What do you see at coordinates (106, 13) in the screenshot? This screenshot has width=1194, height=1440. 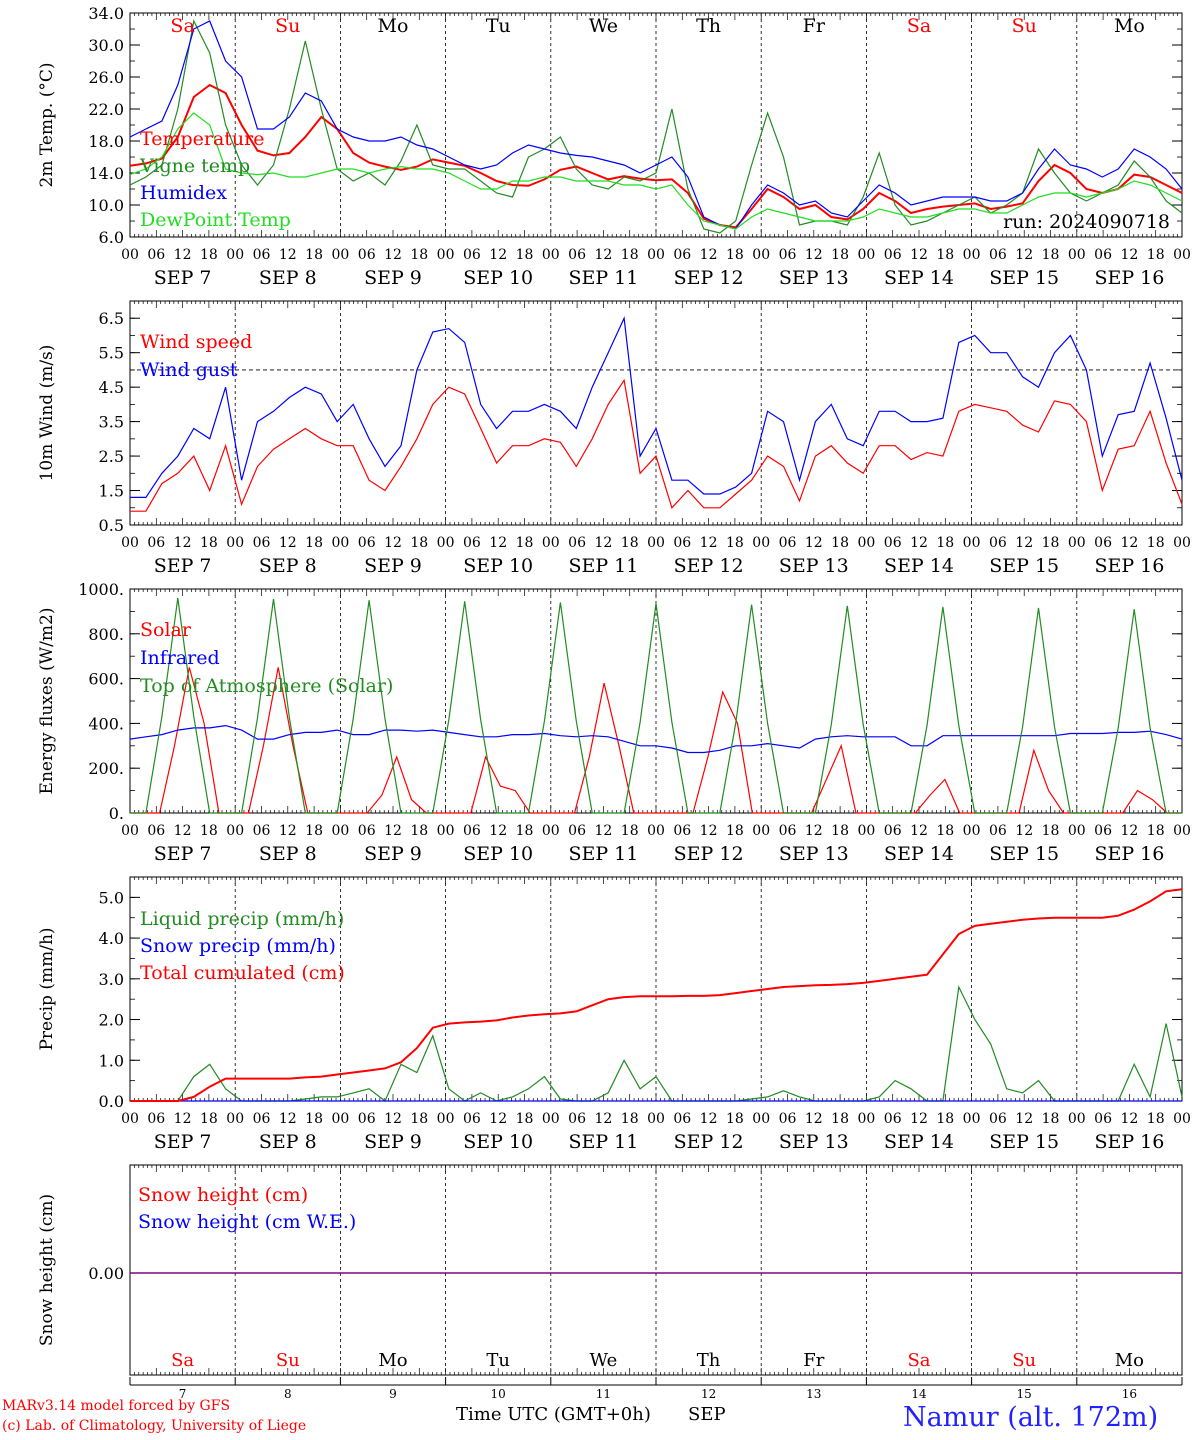 I see `y-tick-label: 34.0` at bounding box center [106, 13].